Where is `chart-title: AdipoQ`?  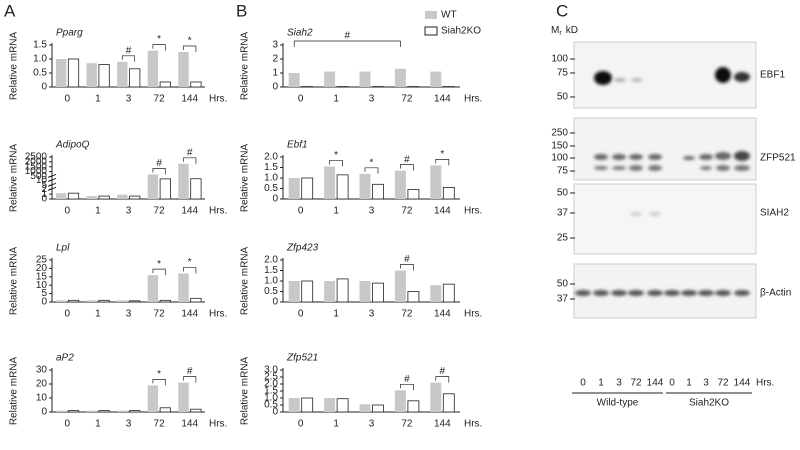
chart-title: AdipoQ is located at coordinates (72, 145).